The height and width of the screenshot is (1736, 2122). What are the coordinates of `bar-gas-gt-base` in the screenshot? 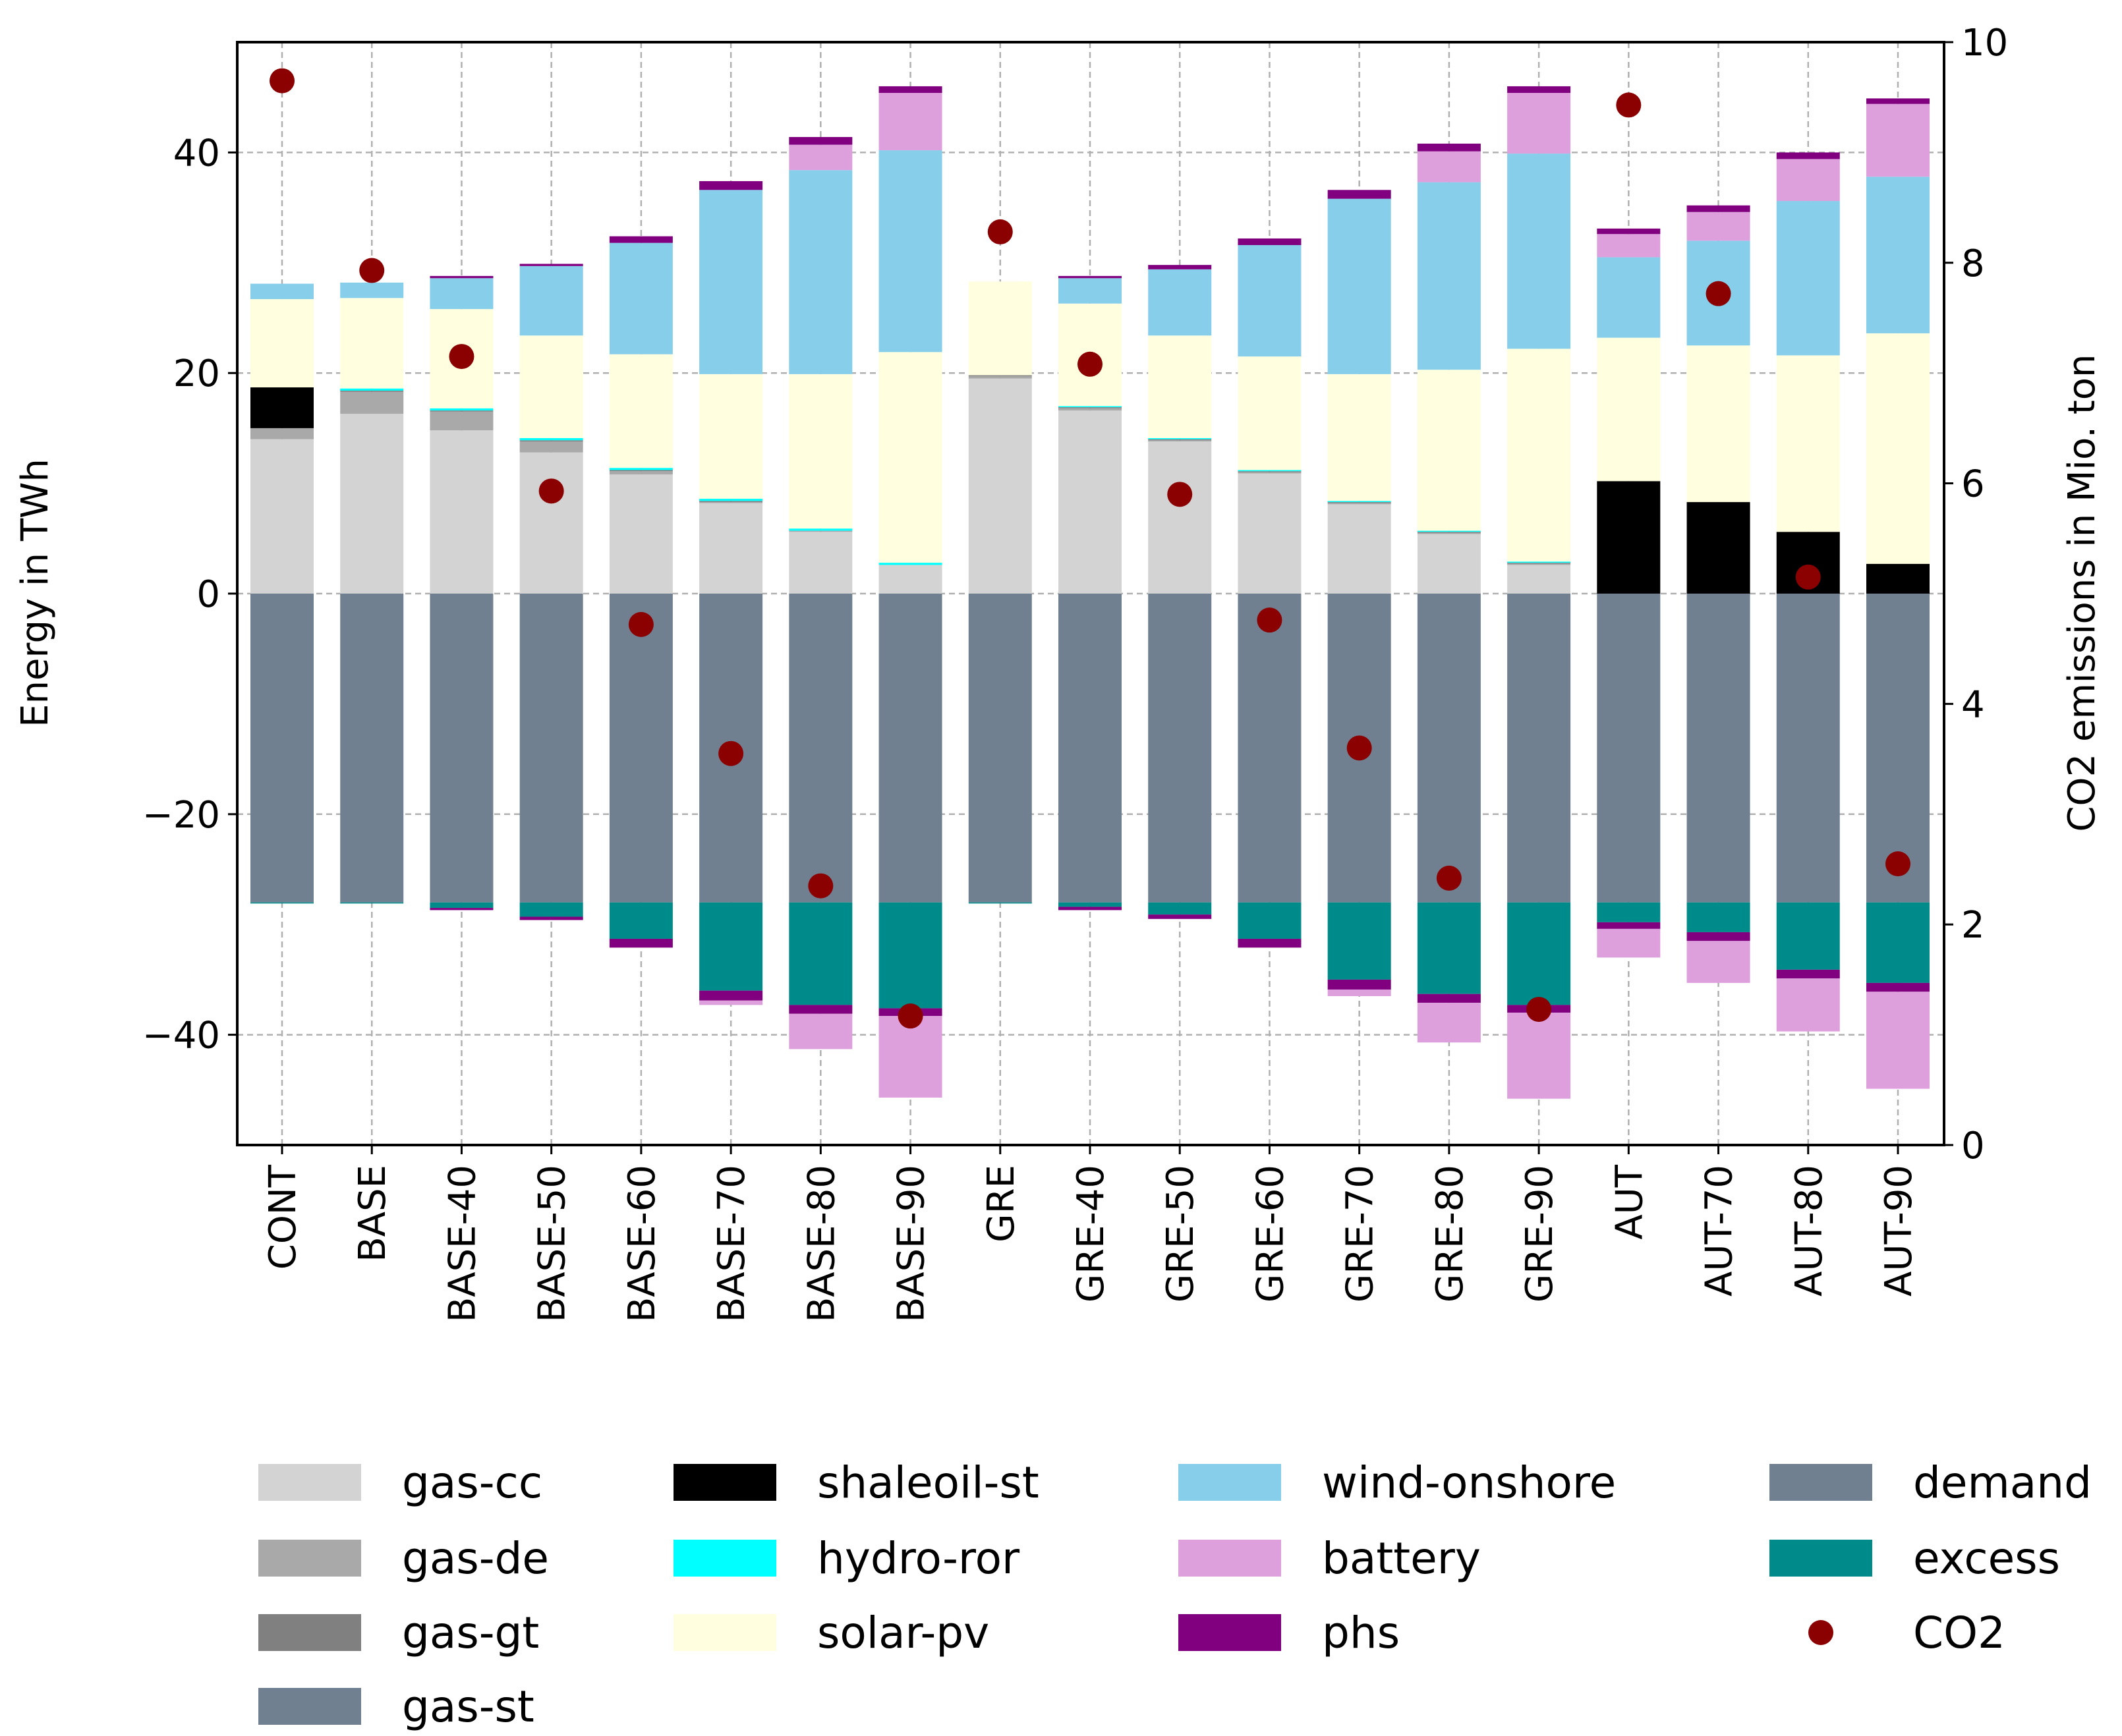 It's located at (372, 391).